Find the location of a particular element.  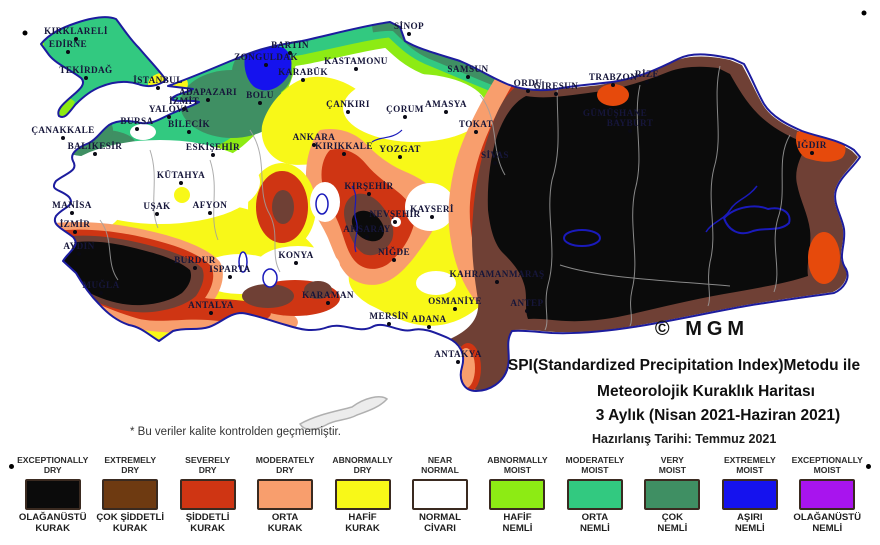

river-sakarya is located at coordinates (387, 136).